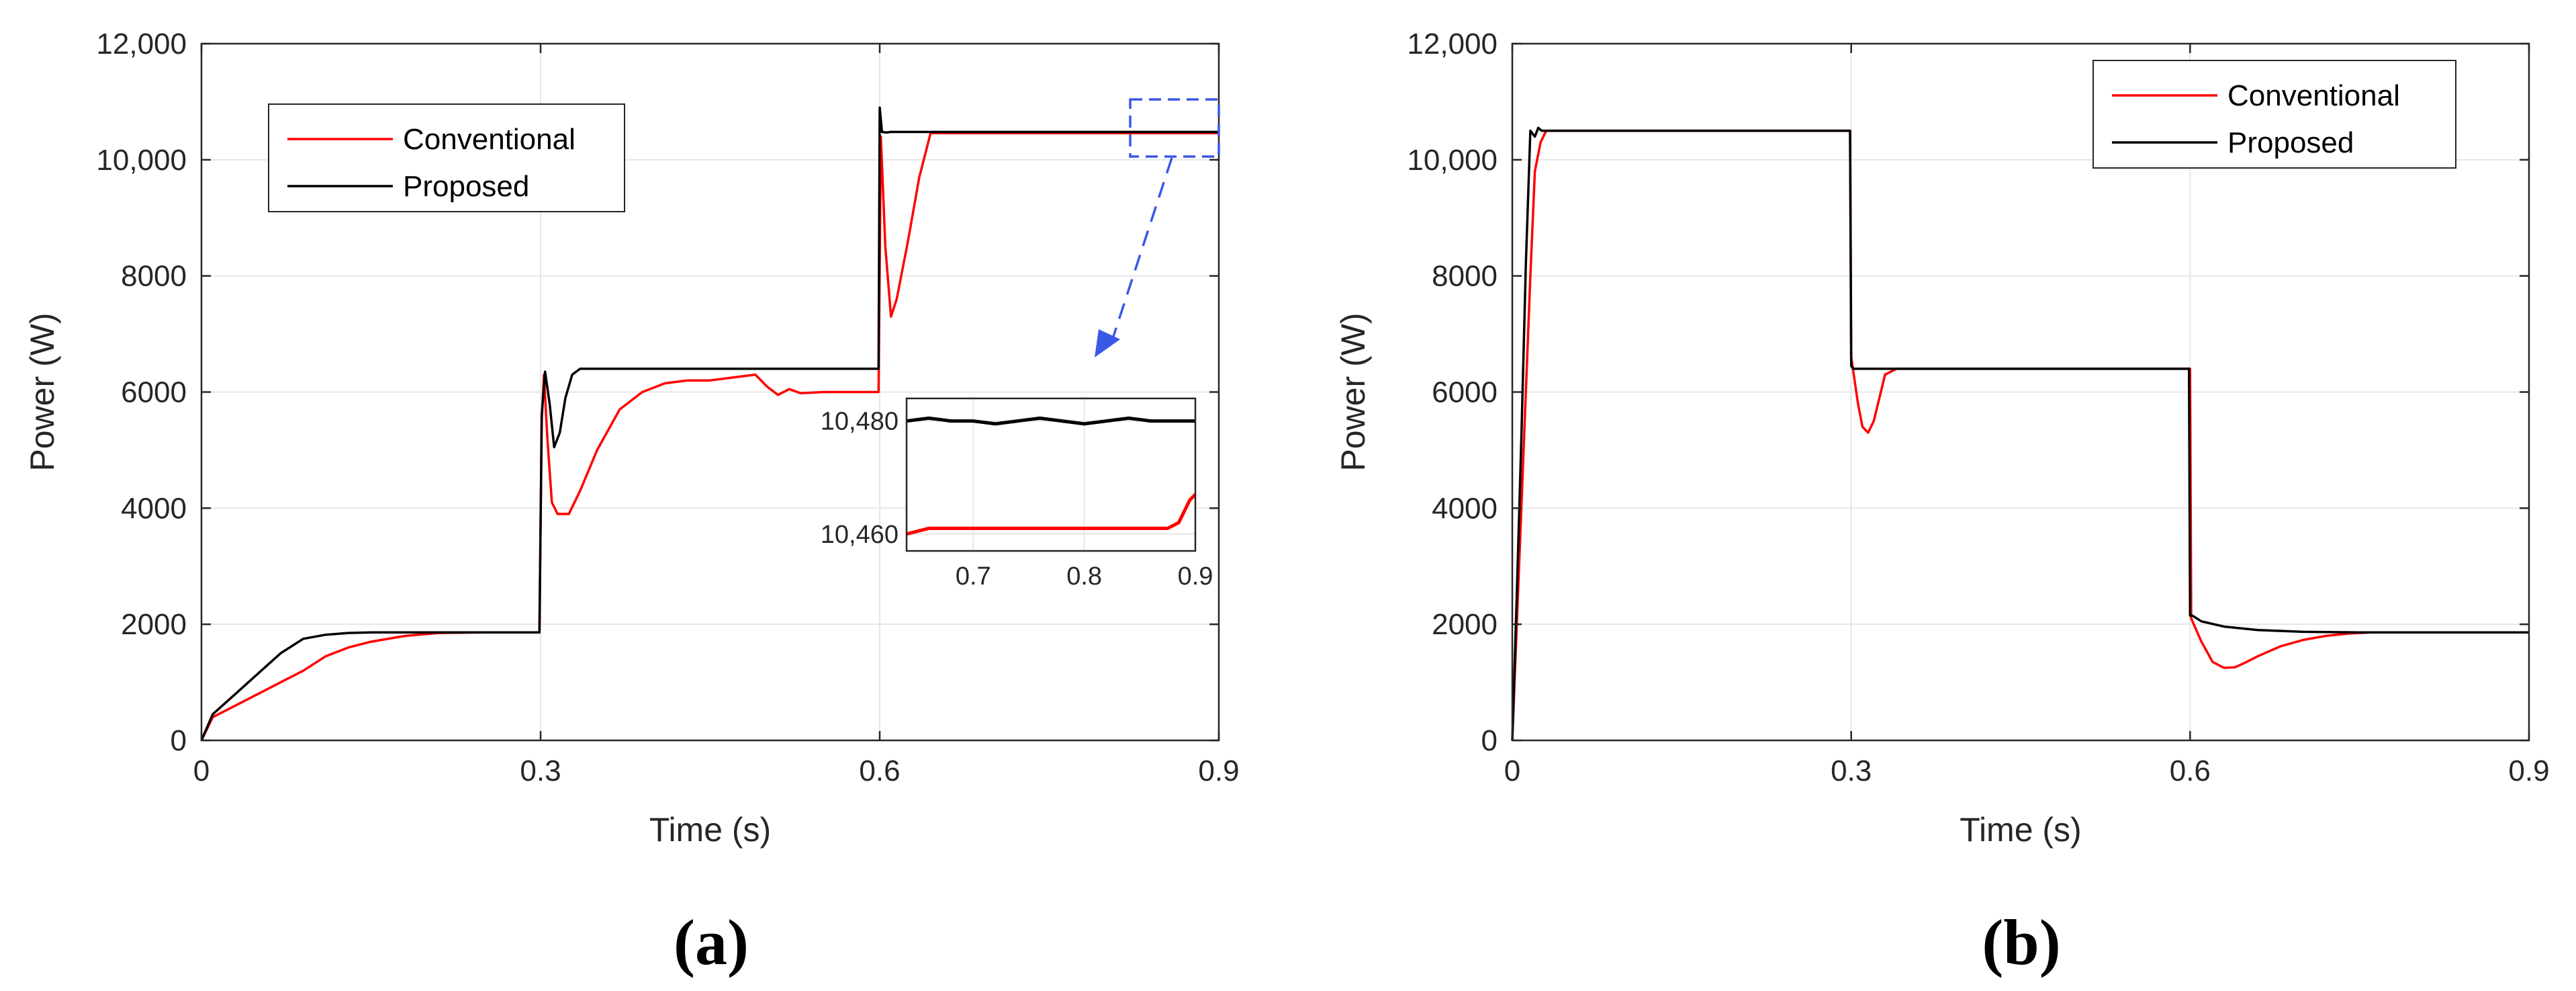 This screenshot has height=991, width=2576. I want to click on inset-y-tick-label: 10,460, so click(860, 535).